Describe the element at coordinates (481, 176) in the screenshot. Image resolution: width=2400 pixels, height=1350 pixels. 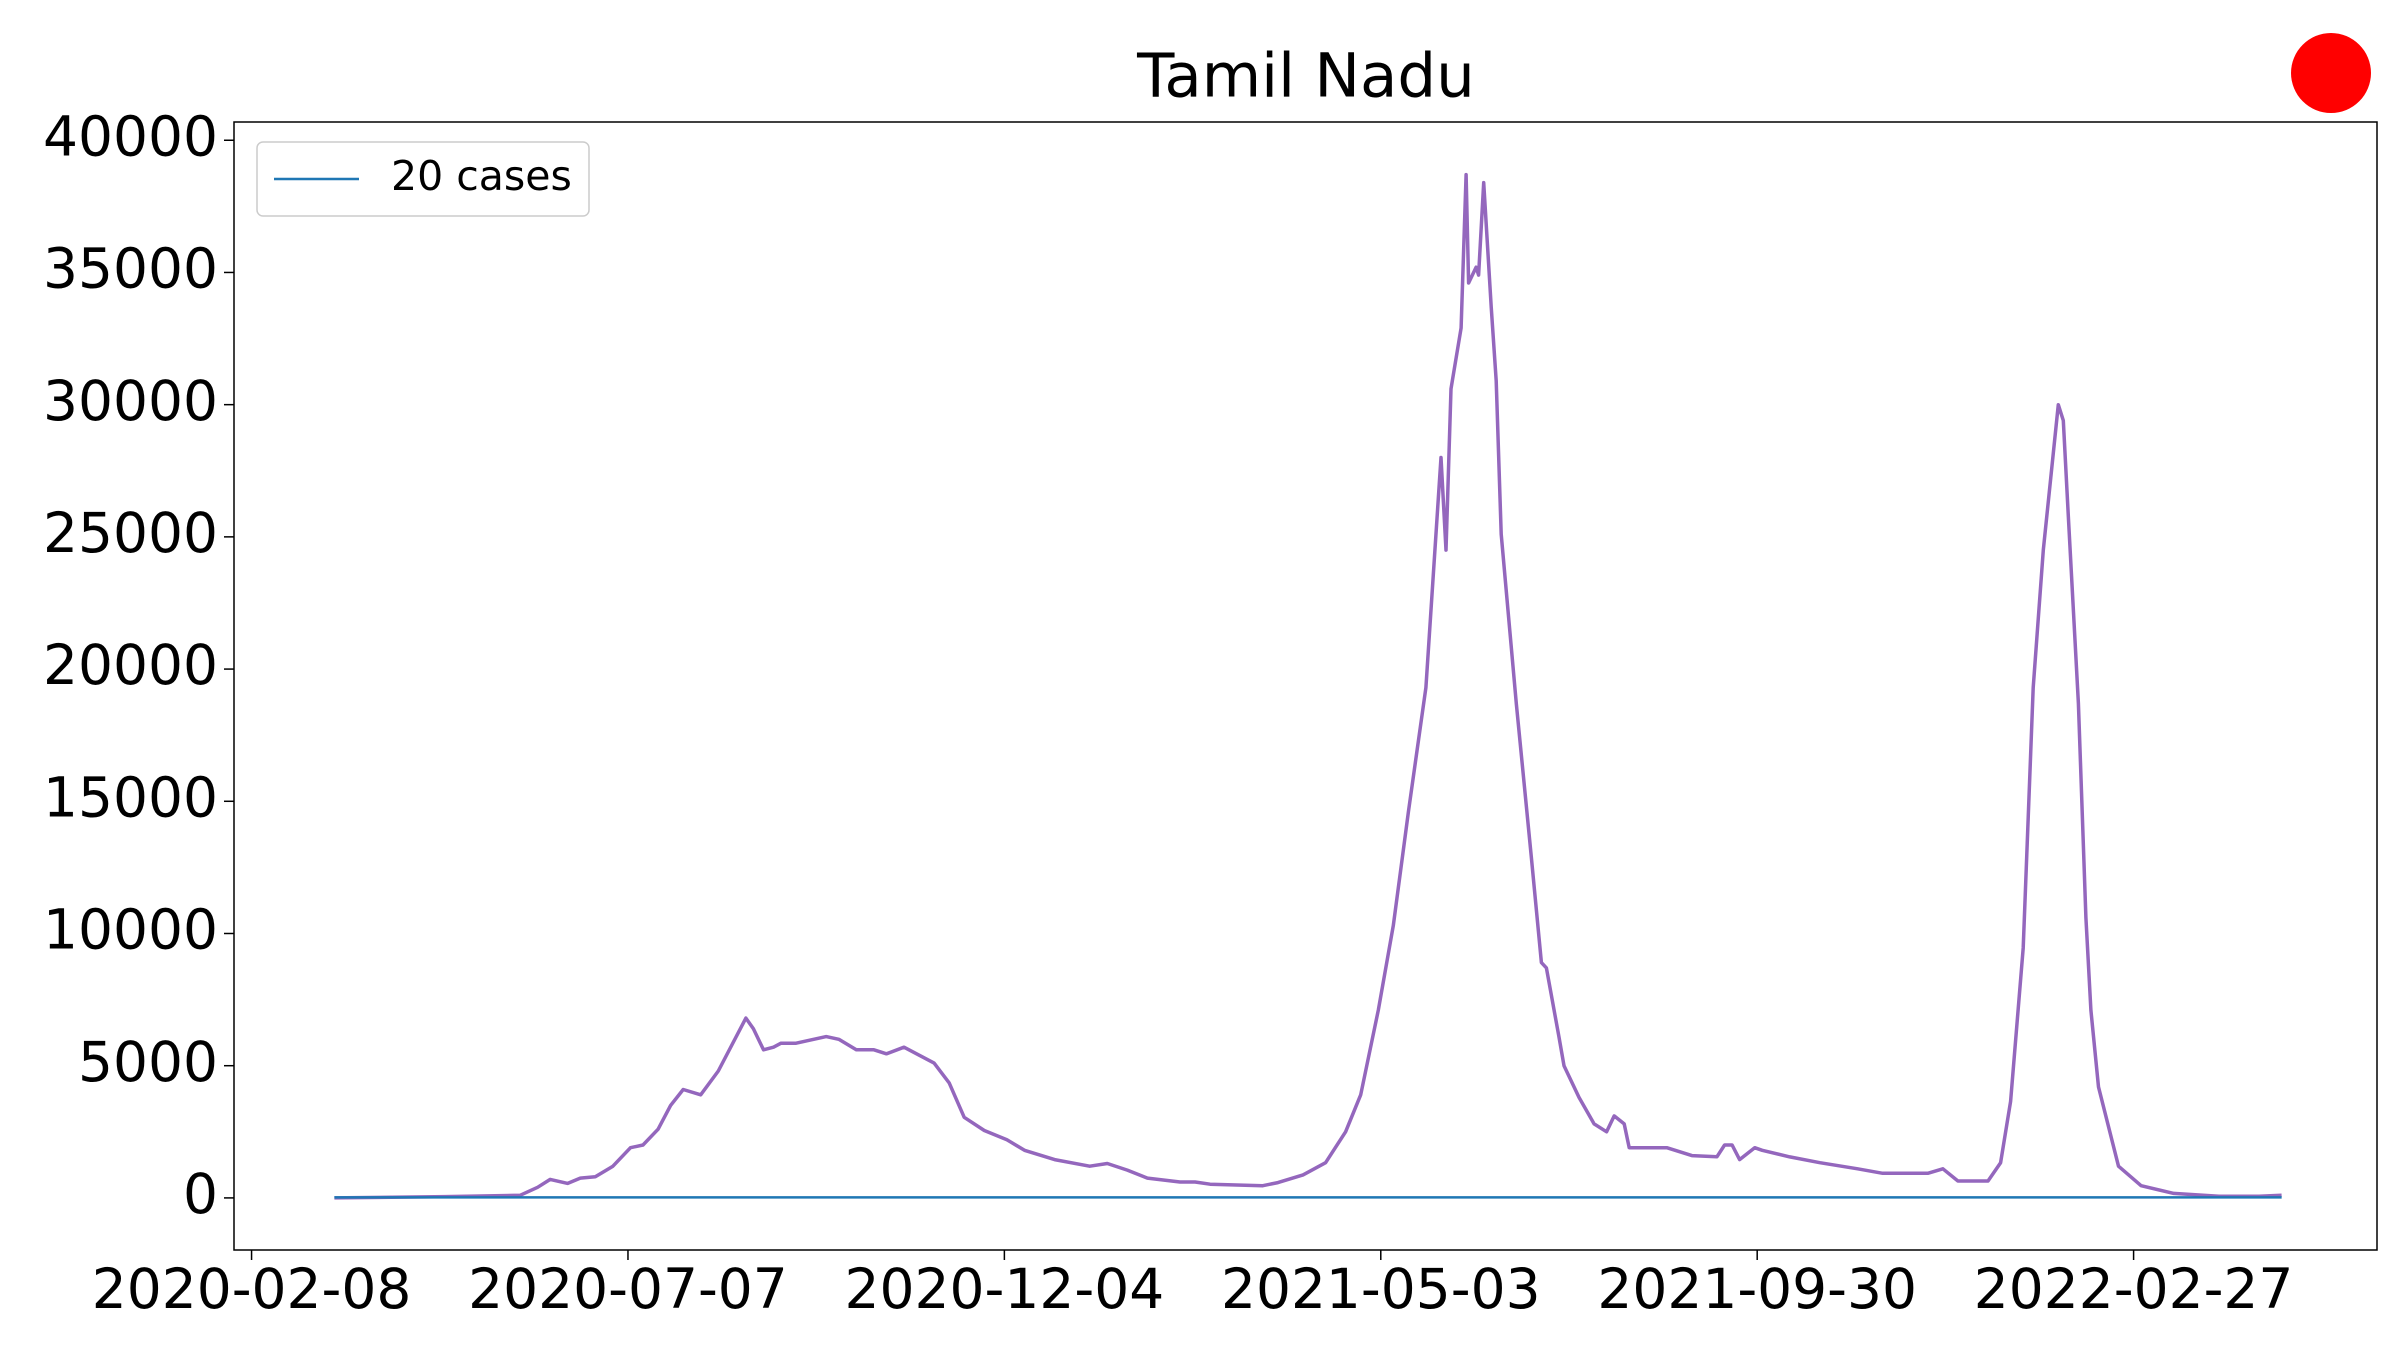
I see `legend-label: 20 cases` at that location.